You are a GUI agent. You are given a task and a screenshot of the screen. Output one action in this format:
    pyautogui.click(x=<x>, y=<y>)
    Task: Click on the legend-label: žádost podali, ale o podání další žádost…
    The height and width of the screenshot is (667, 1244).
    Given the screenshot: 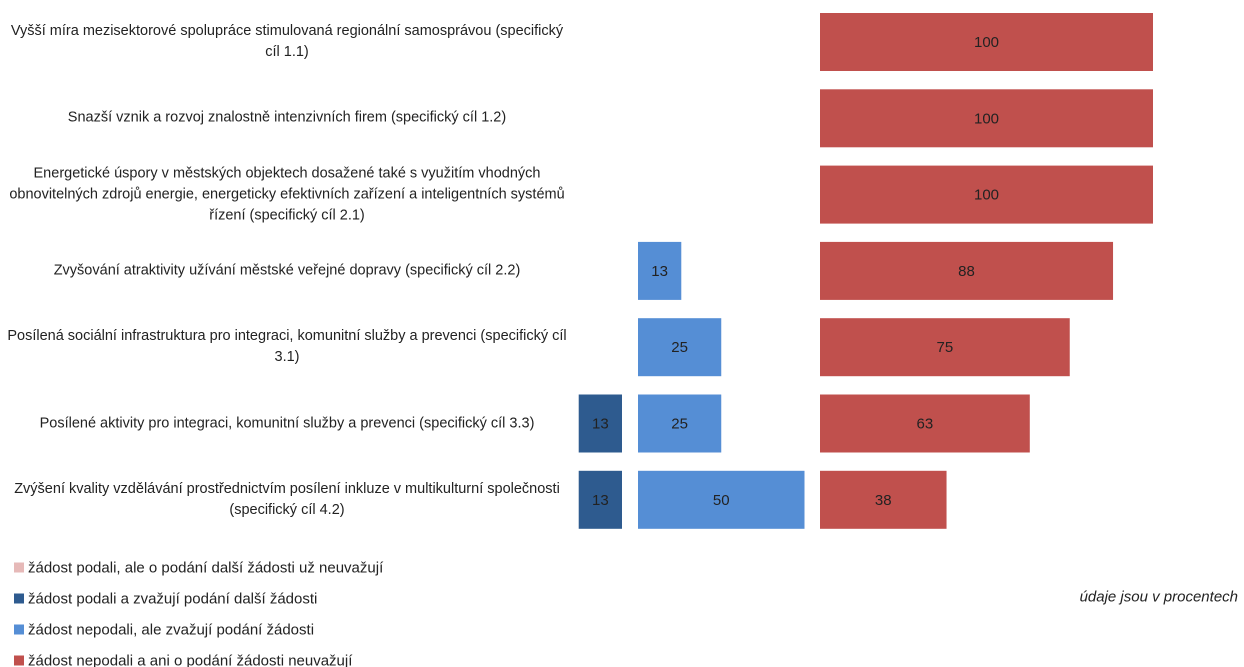 What is the action you would take?
    pyautogui.click(x=206, y=568)
    